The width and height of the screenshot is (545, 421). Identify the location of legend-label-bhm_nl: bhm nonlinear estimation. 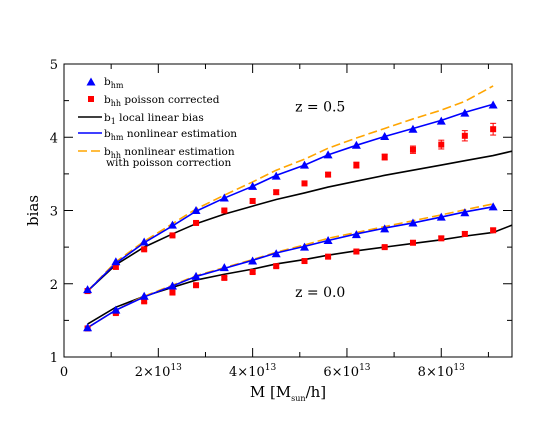
(170, 135).